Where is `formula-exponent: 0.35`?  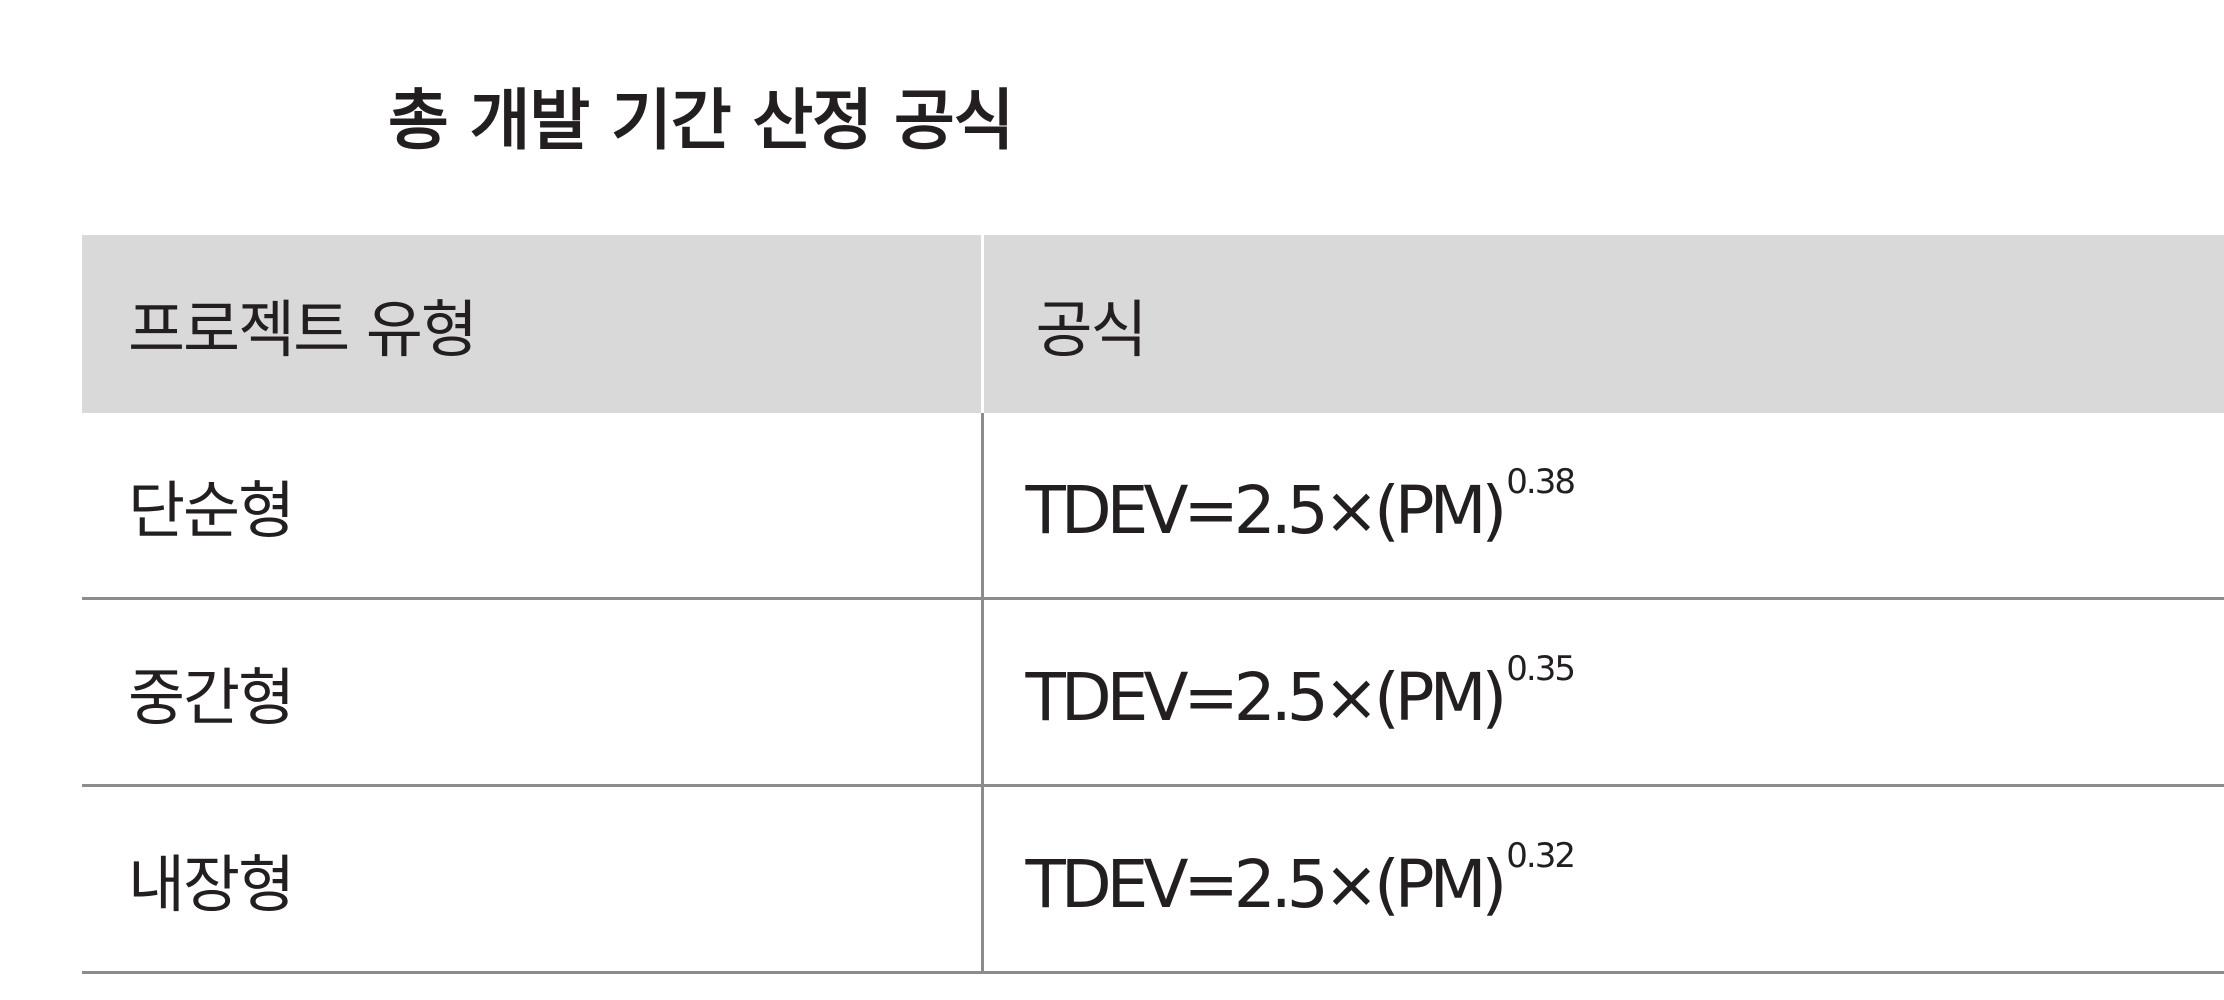 formula-exponent: 0.35 is located at coordinates (1541, 668).